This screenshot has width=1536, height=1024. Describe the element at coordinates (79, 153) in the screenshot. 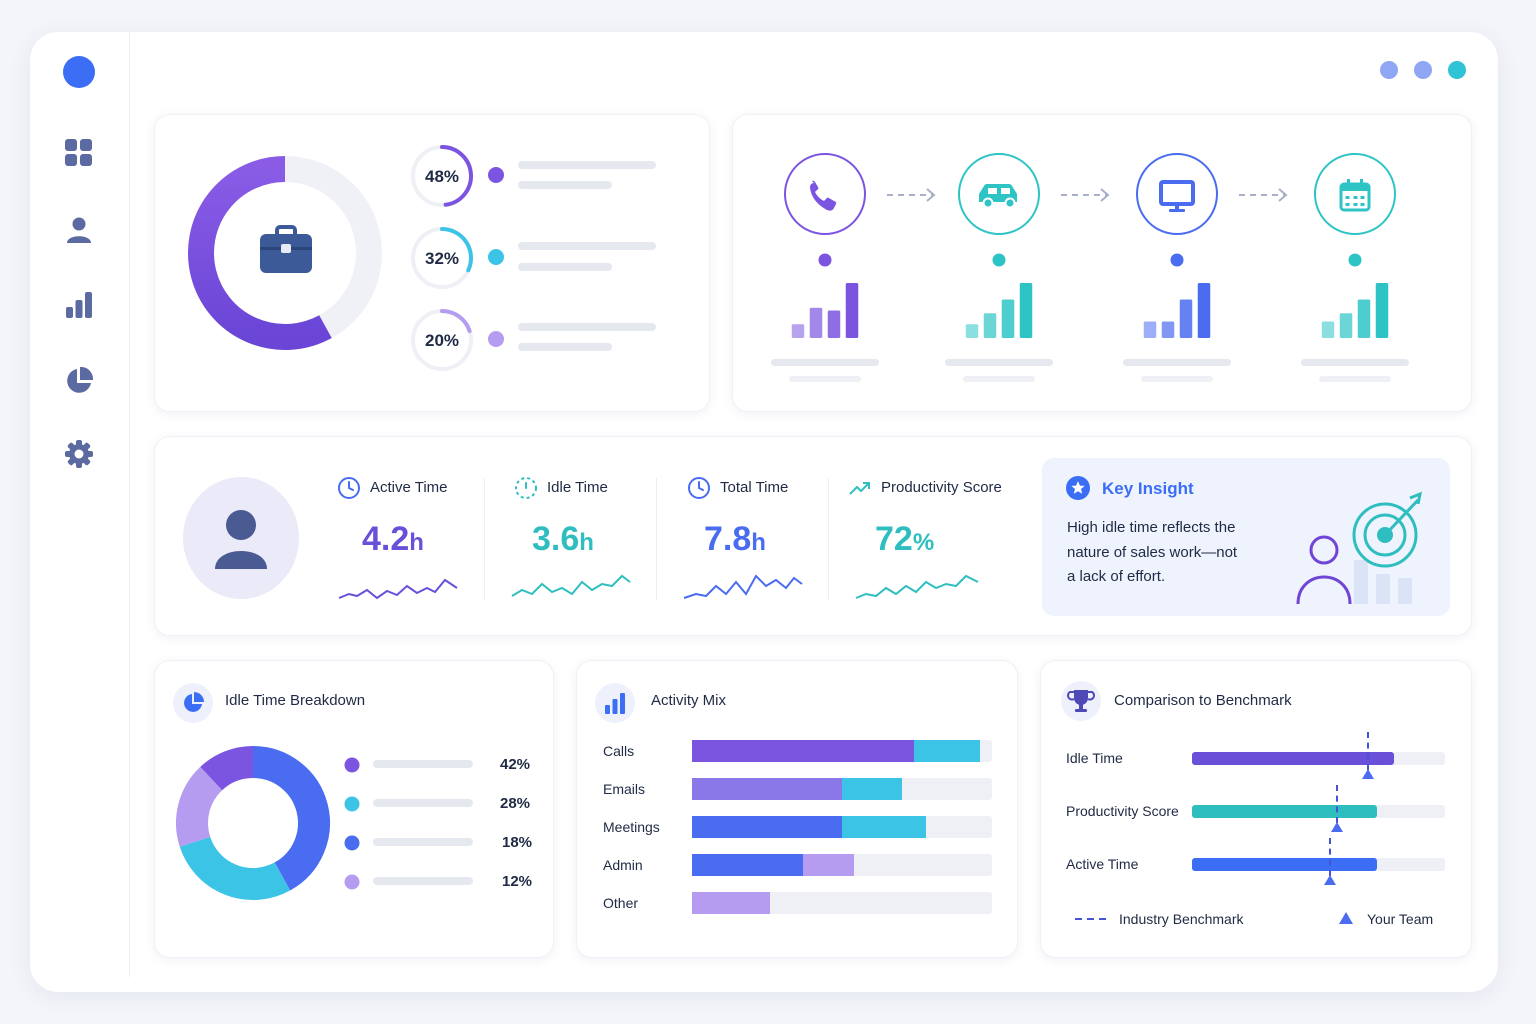

I see `grid-icon` at that location.